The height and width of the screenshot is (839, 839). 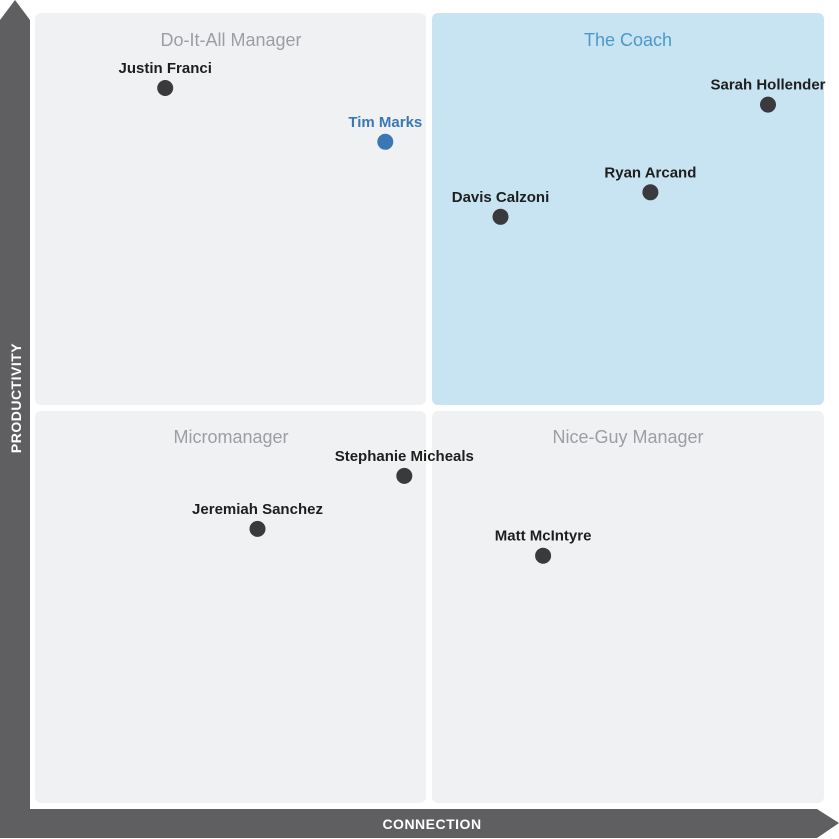 I want to click on point-label-stephanie-micheals: Stephanie Micheals, so click(x=404, y=456).